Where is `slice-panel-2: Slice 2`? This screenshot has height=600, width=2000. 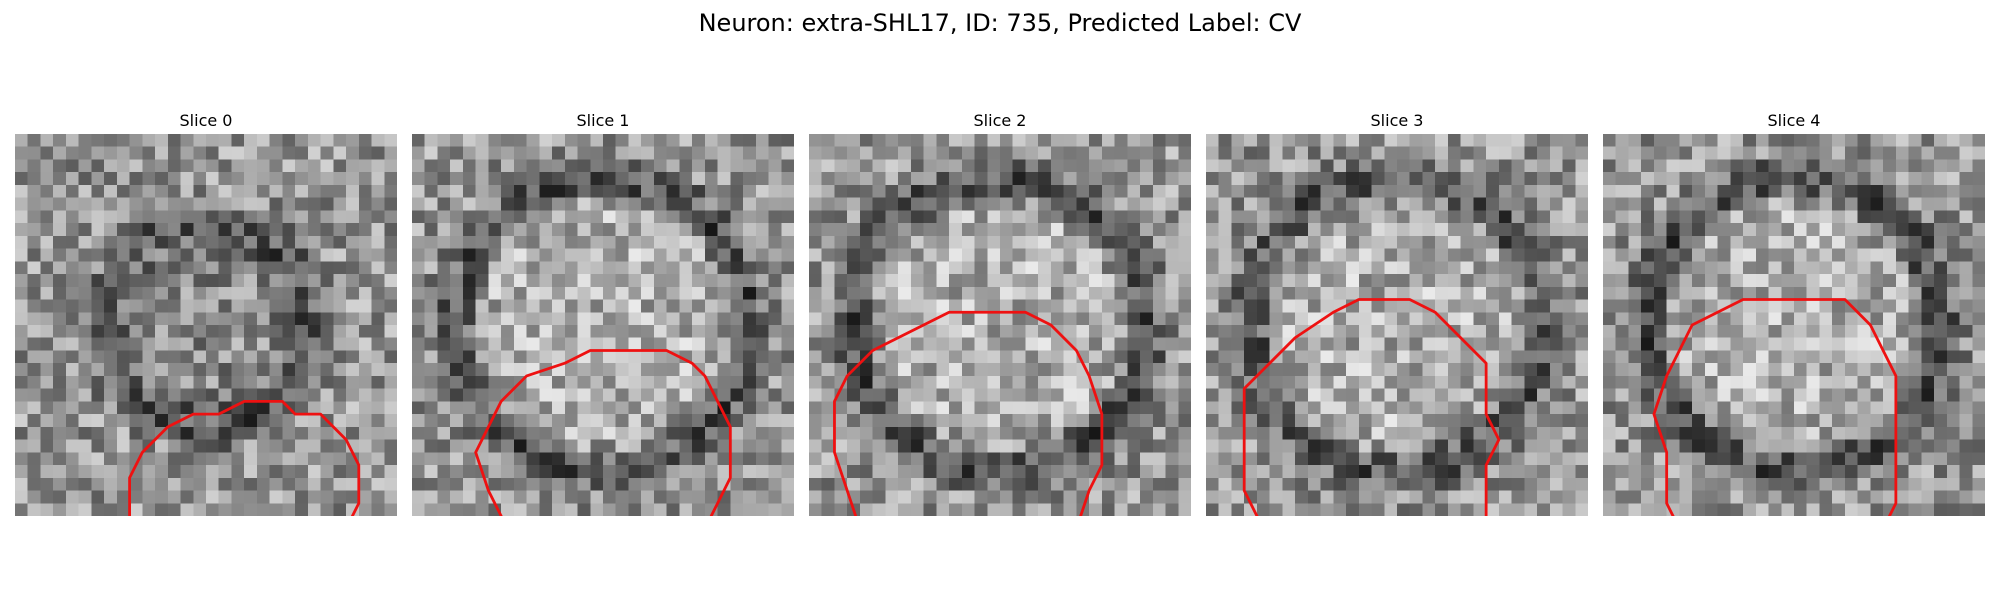
slice-panel-2: Slice 2 is located at coordinates (1000, 312).